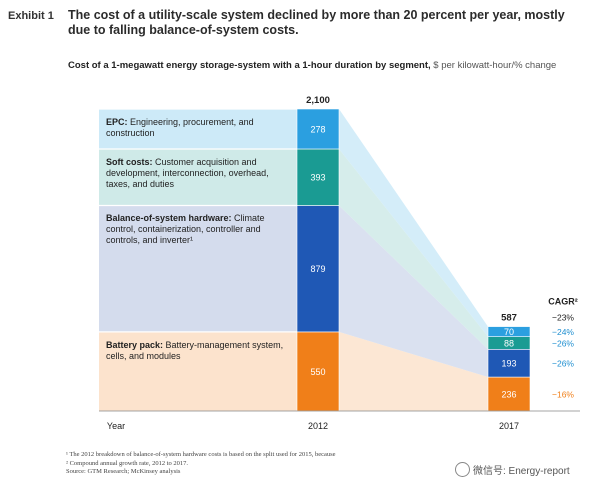 This screenshot has height=495, width=600. What do you see at coordinates (117, 122) in the screenshot?
I see `segment-label-title: EPC:` at bounding box center [117, 122].